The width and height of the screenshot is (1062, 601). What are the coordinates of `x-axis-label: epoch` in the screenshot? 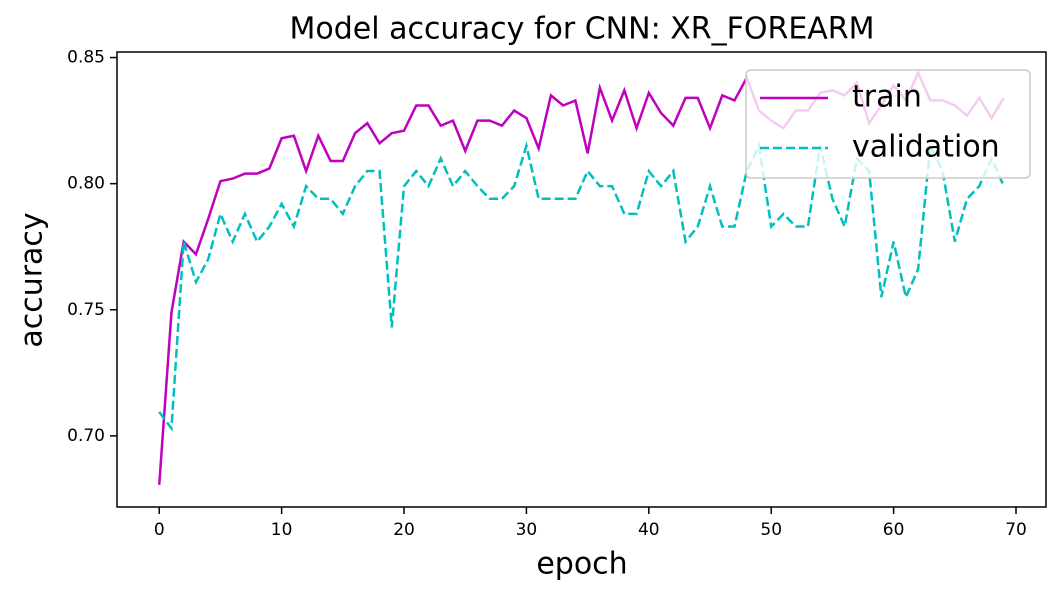 It's located at (581, 564).